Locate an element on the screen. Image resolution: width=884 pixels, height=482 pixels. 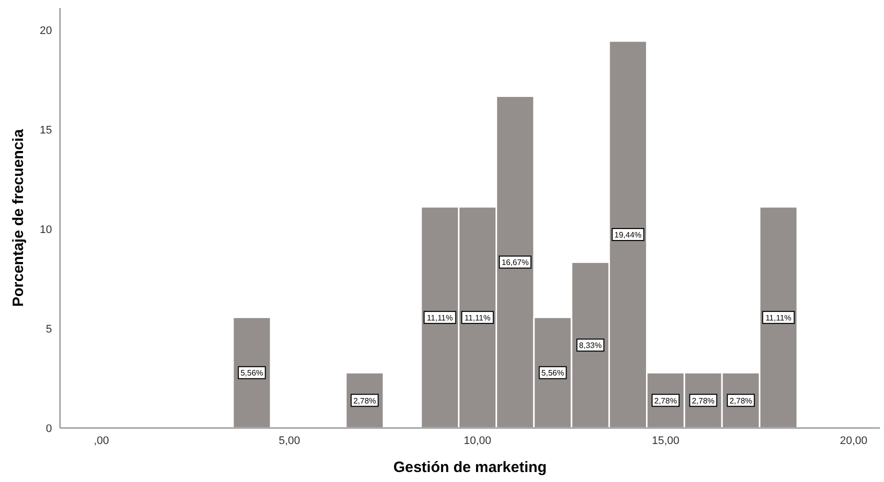
y-tick-label: 0 is located at coordinates (49, 429).